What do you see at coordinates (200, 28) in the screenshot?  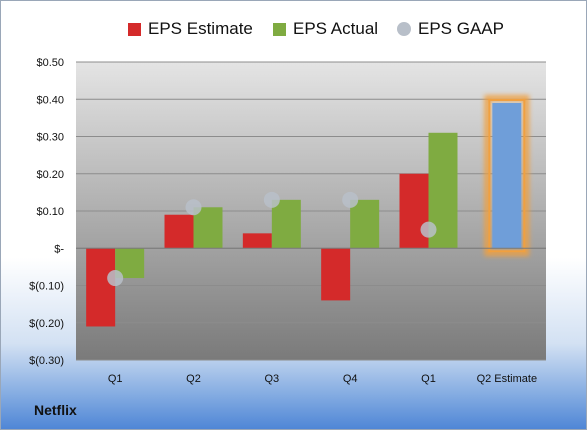 I see `legend-label-estimate: EPS Estimate` at bounding box center [200, 28].